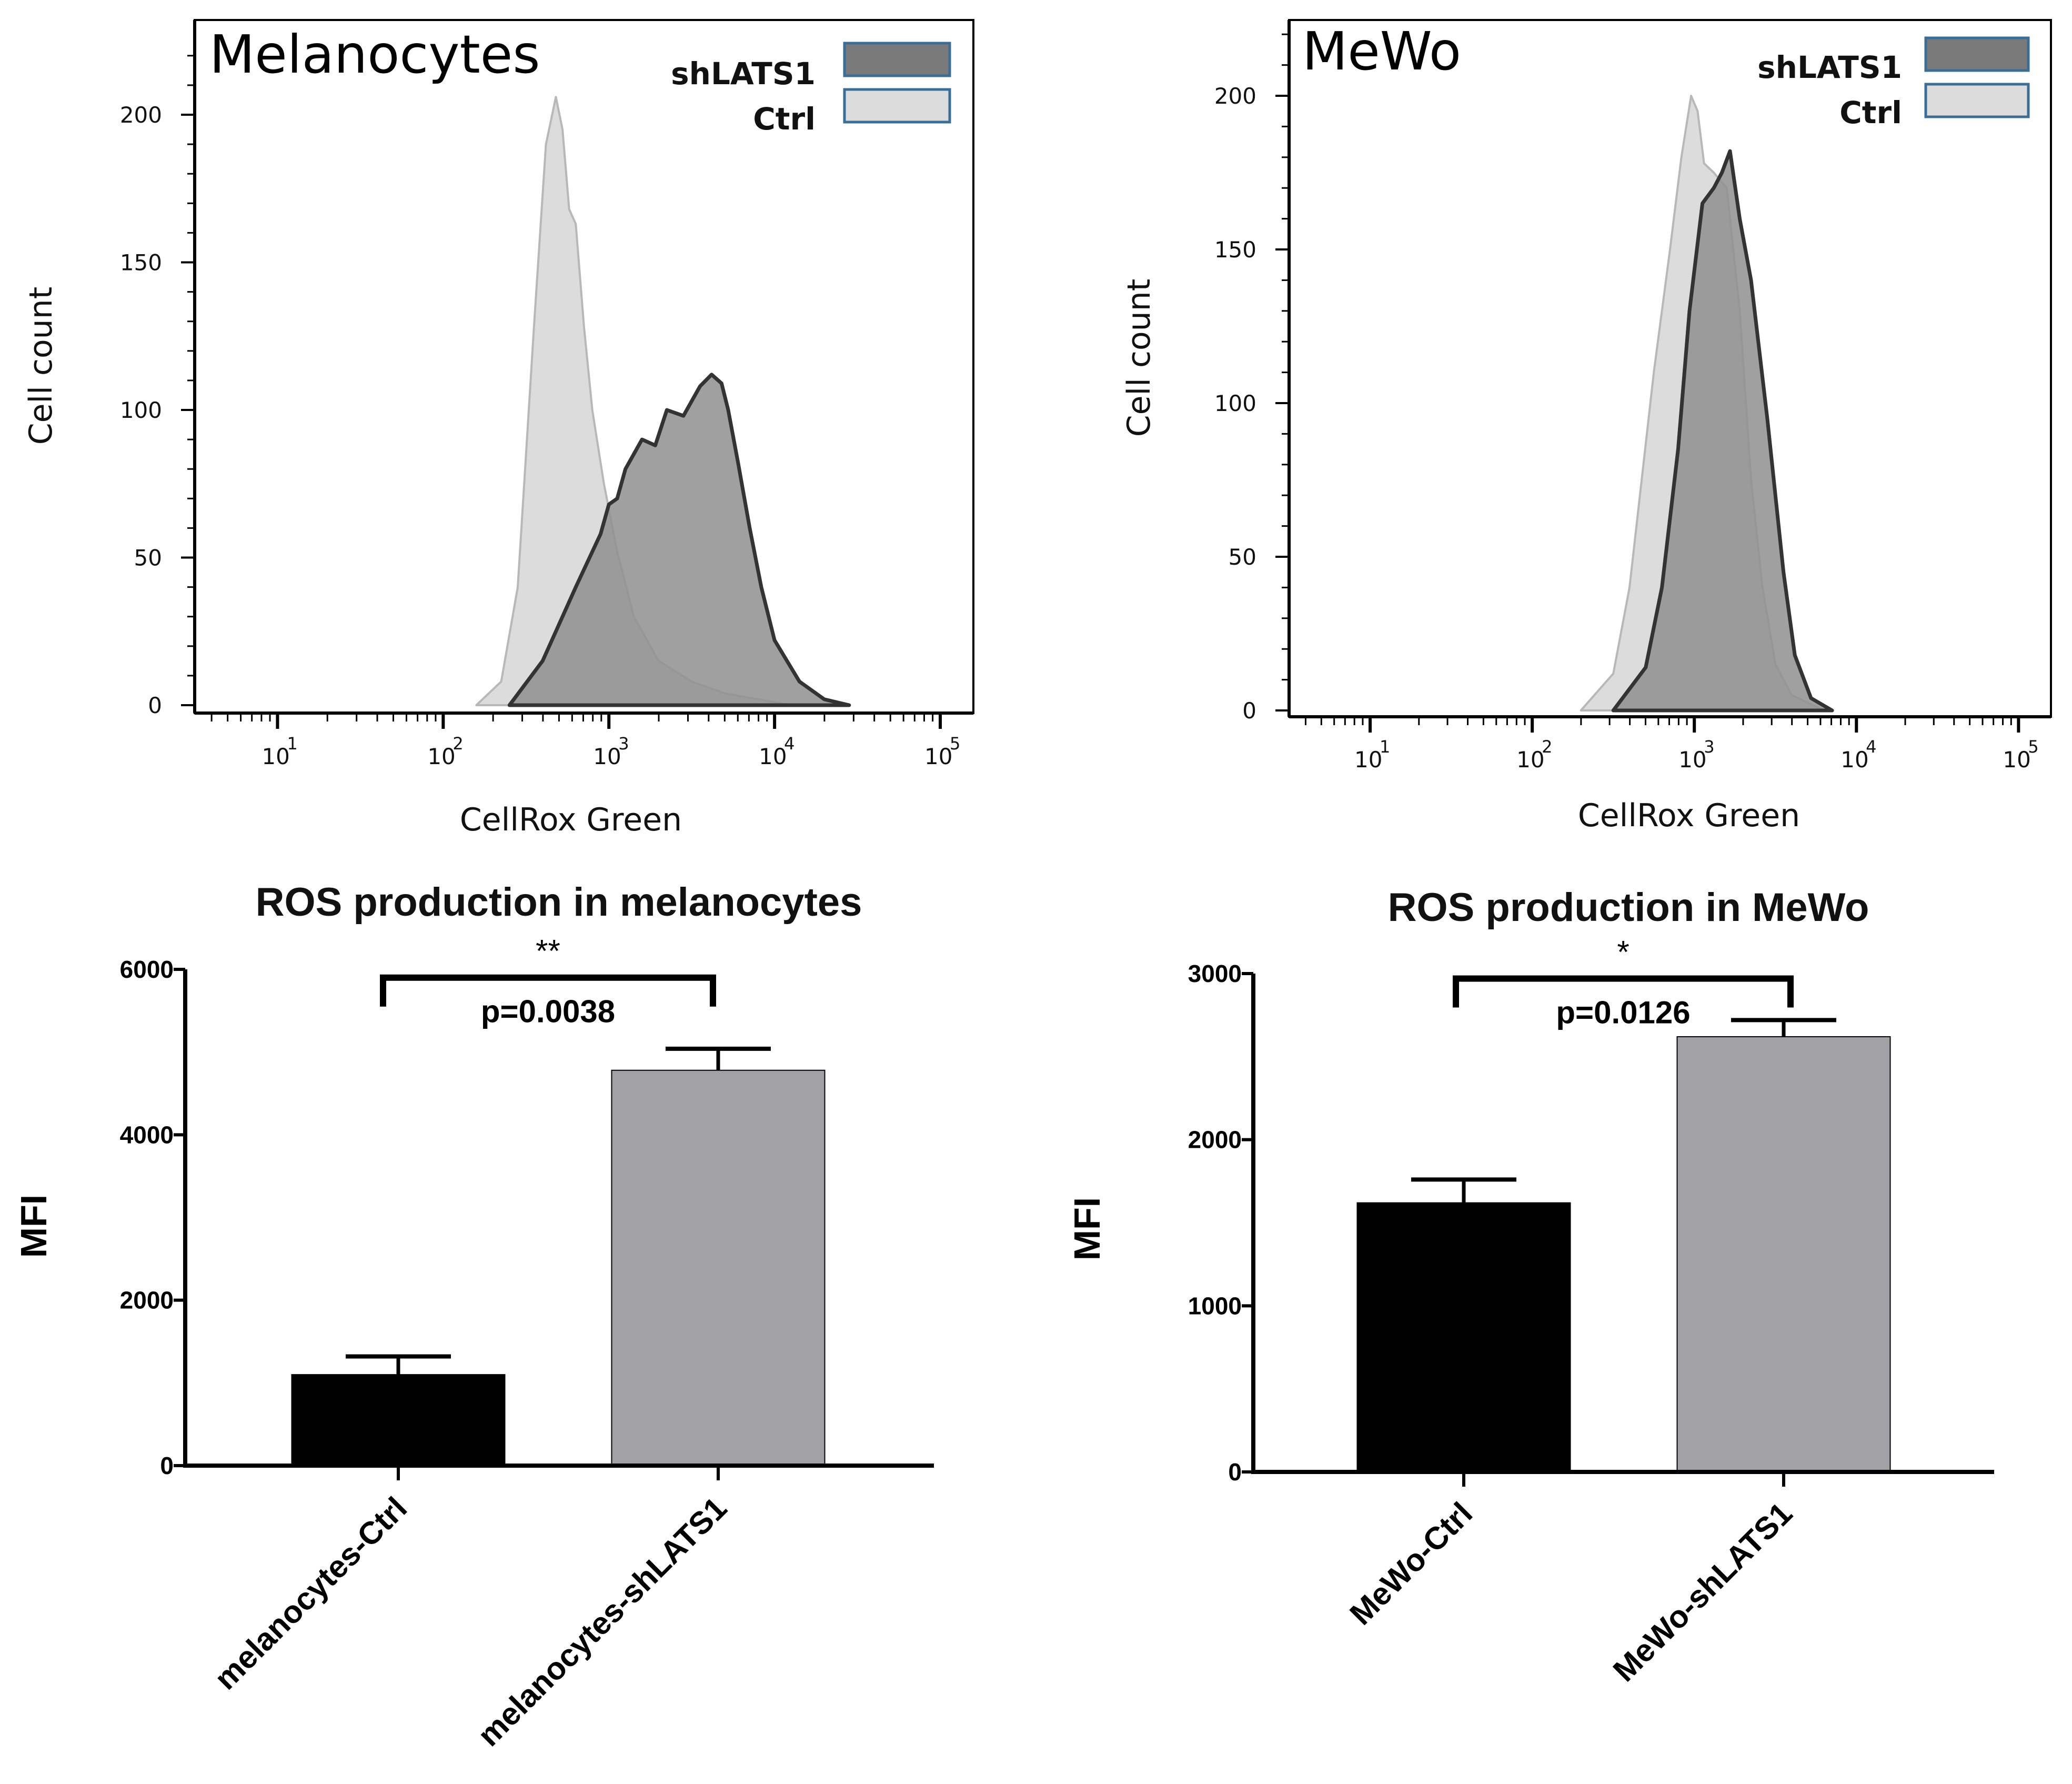  I want to click on significance-stars: **, so click(548, 952).